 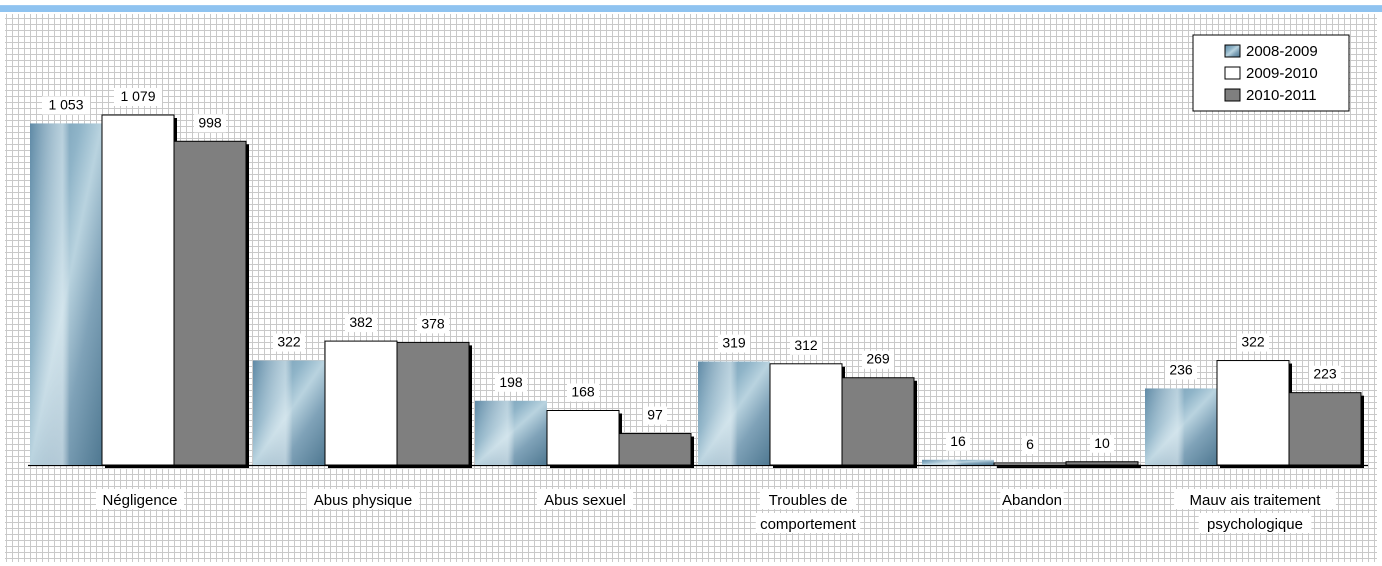 I want to click on data-label: 382, so click(x=361, y=322).